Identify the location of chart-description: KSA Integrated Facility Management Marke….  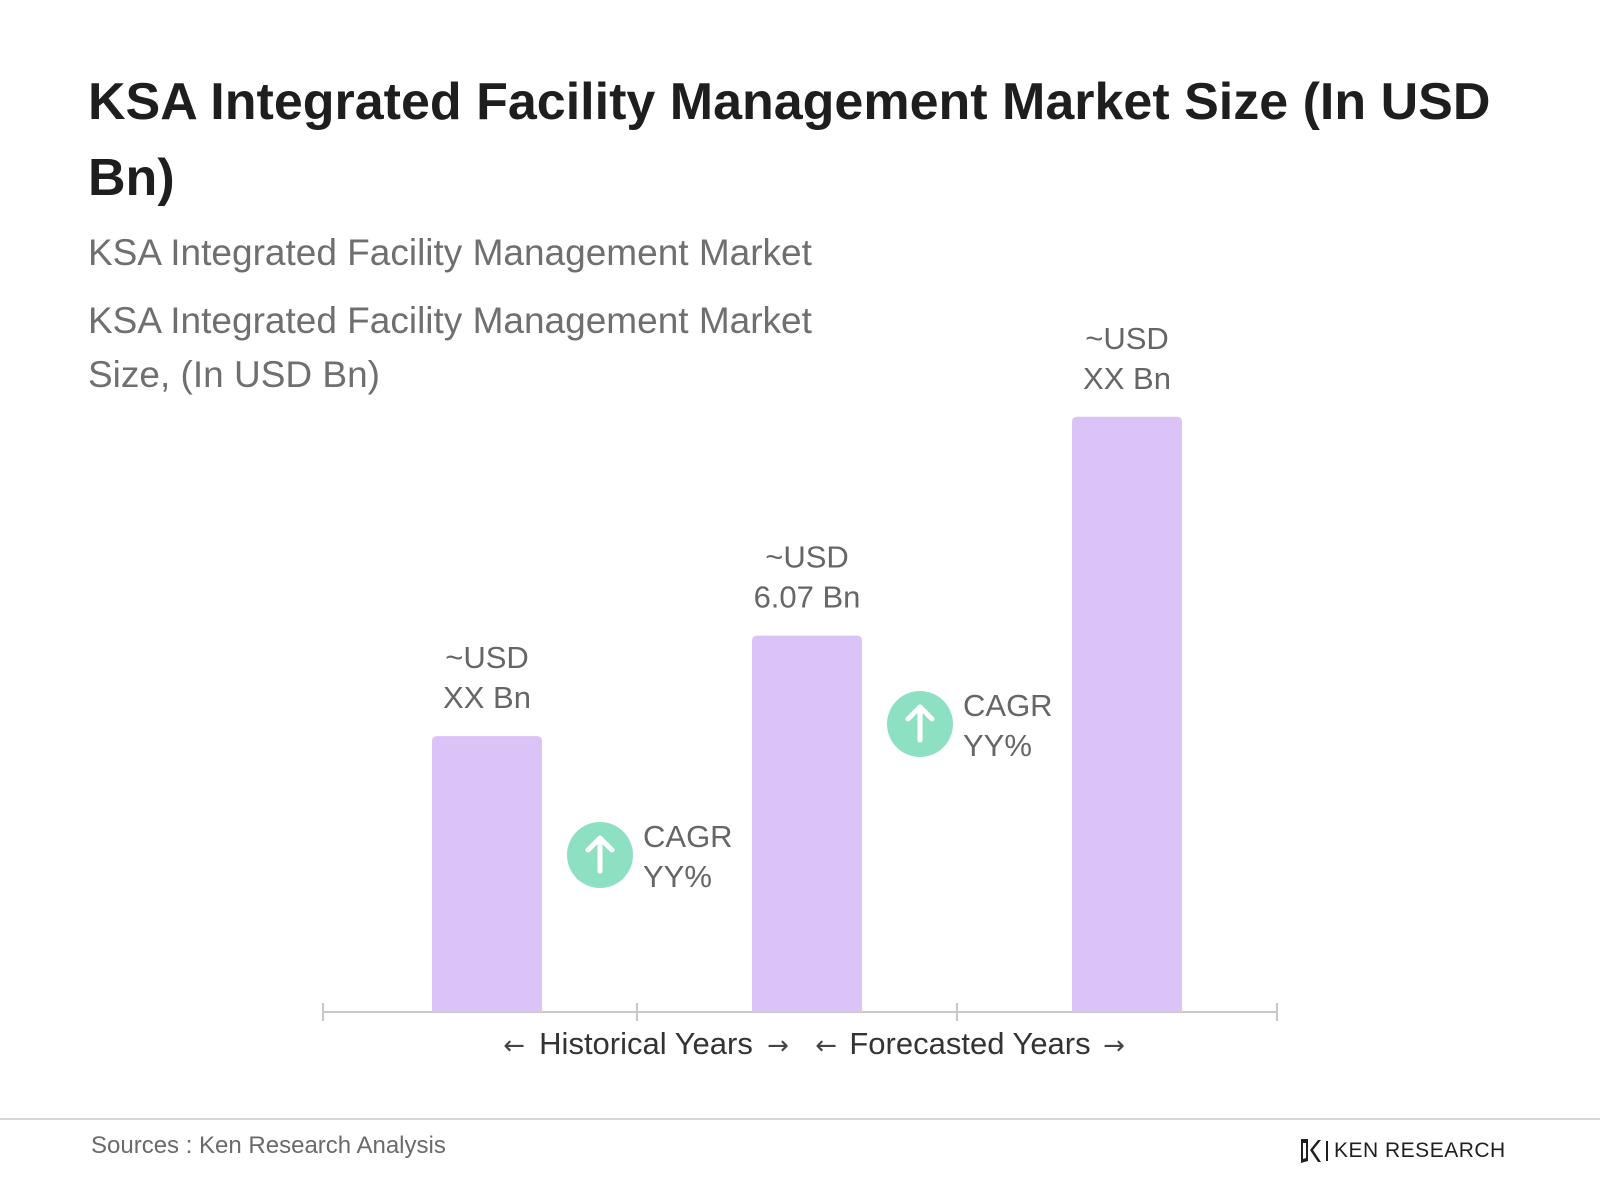
(450, 347).